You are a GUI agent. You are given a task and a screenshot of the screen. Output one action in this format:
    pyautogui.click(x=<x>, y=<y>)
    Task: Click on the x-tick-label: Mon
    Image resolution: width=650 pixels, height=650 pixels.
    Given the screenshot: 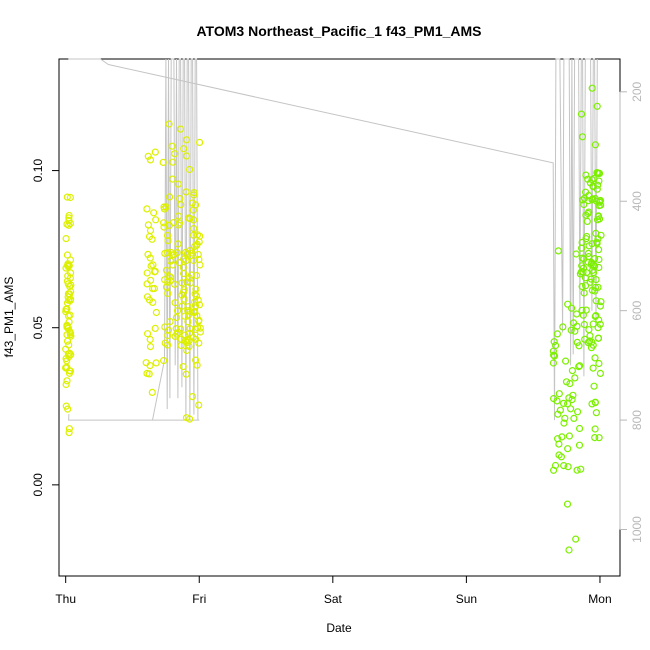 What is the action you would take?
    pyautogui.click(x=599, y=599)
    